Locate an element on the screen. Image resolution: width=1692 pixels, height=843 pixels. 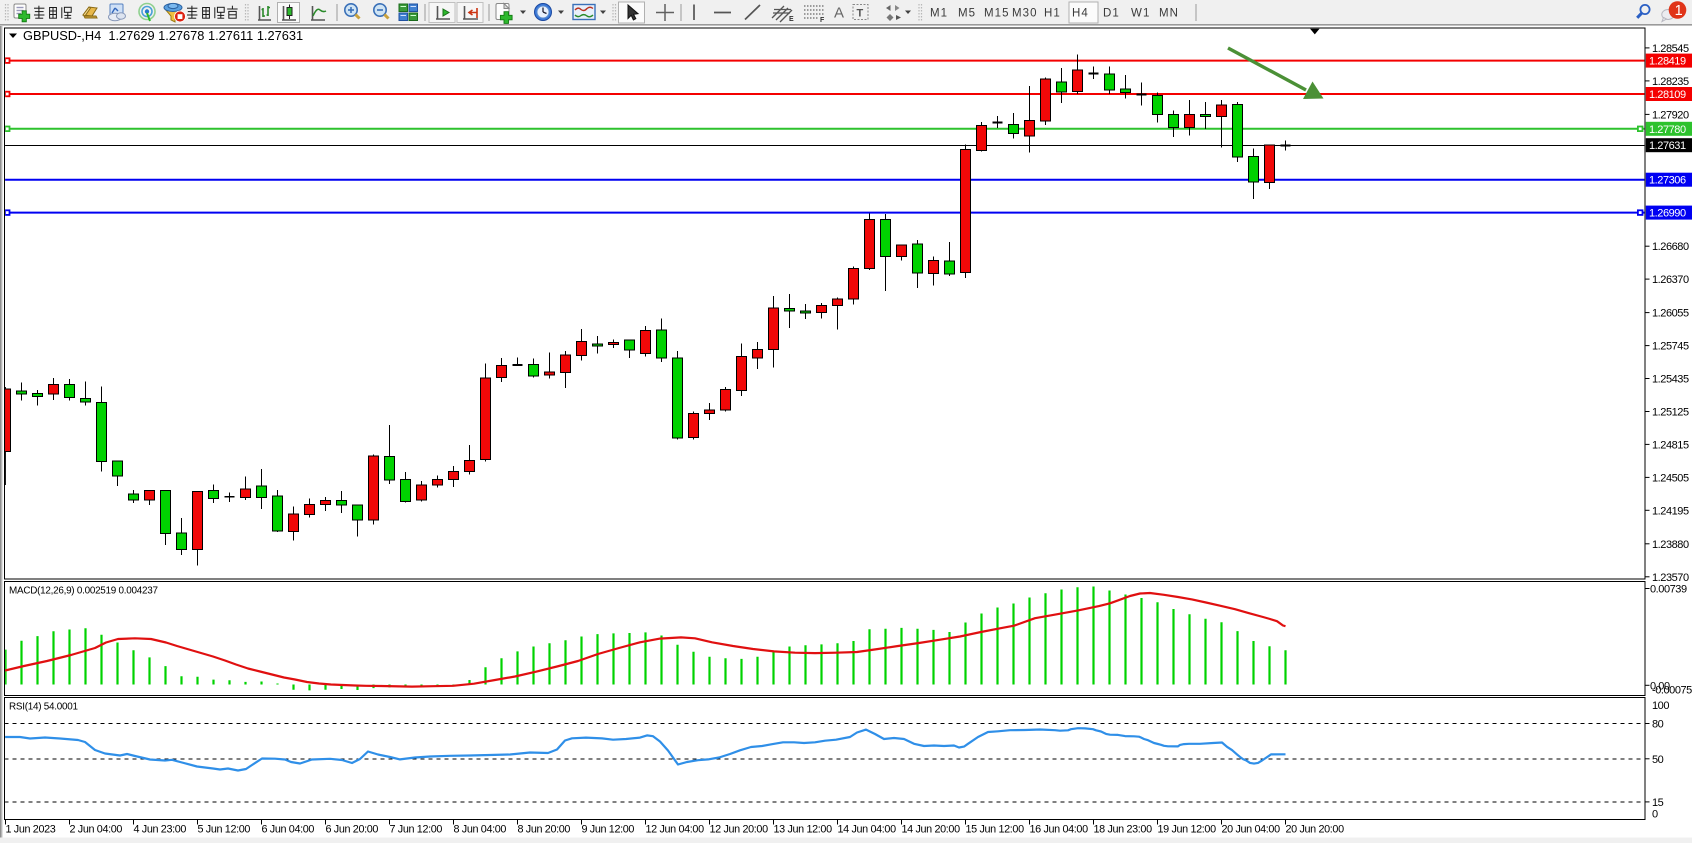
svg-text: 4 Jun 23:00 is located at coordinates (160, 830).